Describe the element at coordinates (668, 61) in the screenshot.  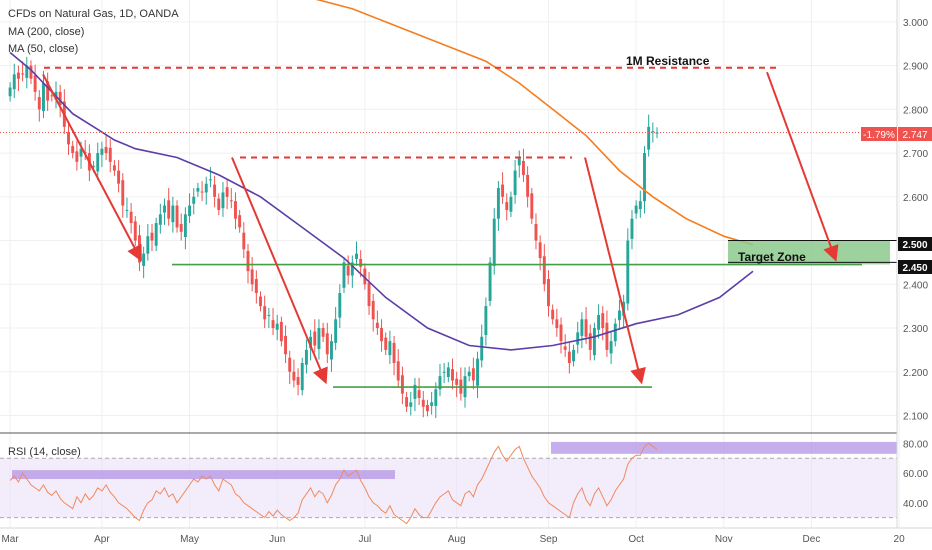
I see `resistance-label: 1M Resistance` at that location.